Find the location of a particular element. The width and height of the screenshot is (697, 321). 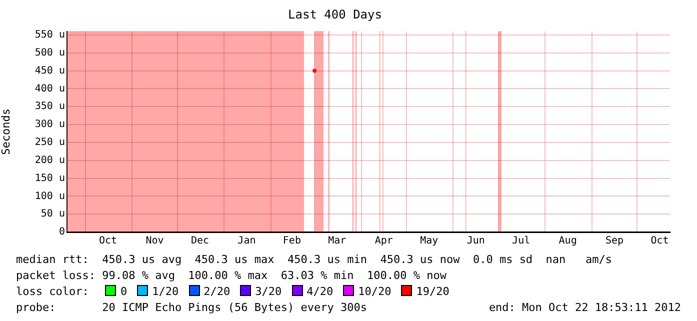

x-tick-label: Sep is located at coordinates (615, 241).